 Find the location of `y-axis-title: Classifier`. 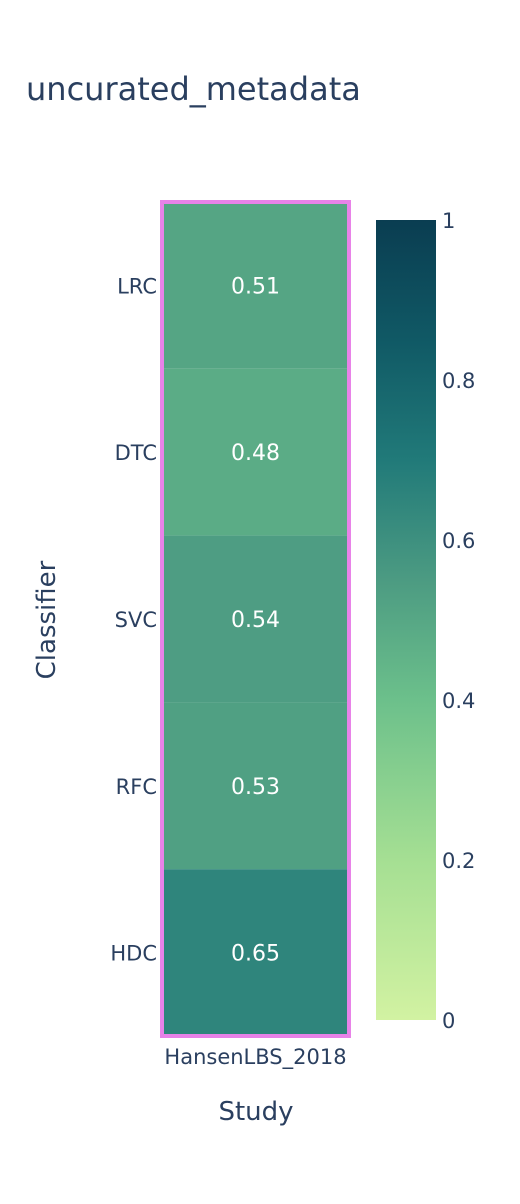

y-axis-title: Classifier is located at coordinates (47, 619).